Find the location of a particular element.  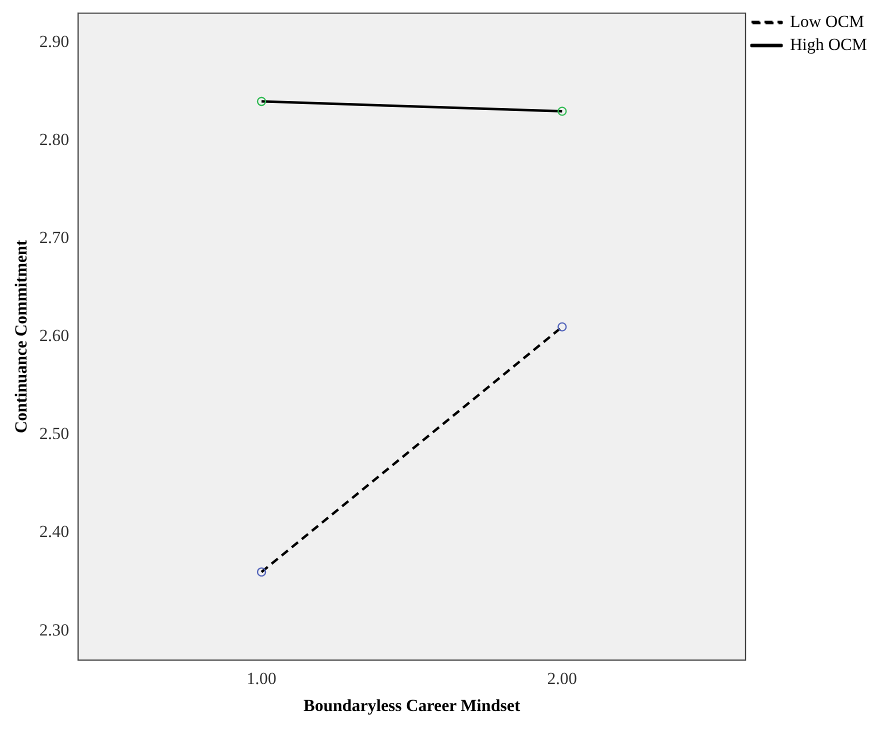

y-axis-title: Continuance Commitment is located at coordinates (21, 337).